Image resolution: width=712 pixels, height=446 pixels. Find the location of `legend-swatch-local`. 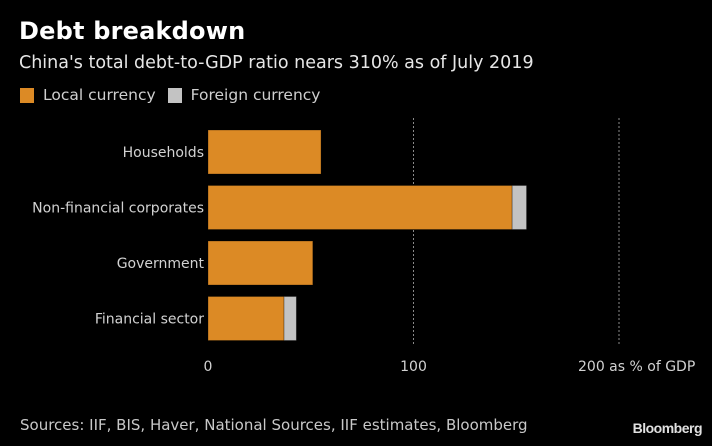

legend-swatch-local is located at coordinates (27, 95).